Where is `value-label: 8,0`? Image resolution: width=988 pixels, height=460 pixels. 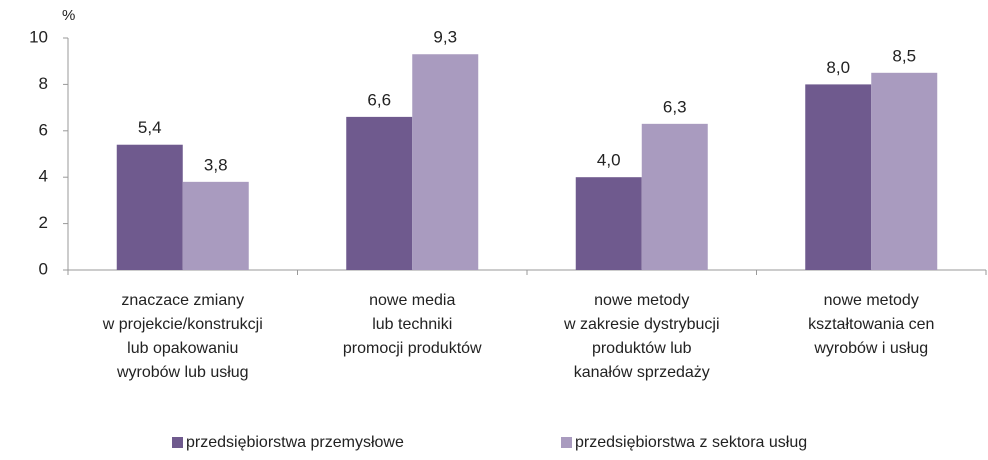
value-label: 8,0 is located at coordinates (838, 67).